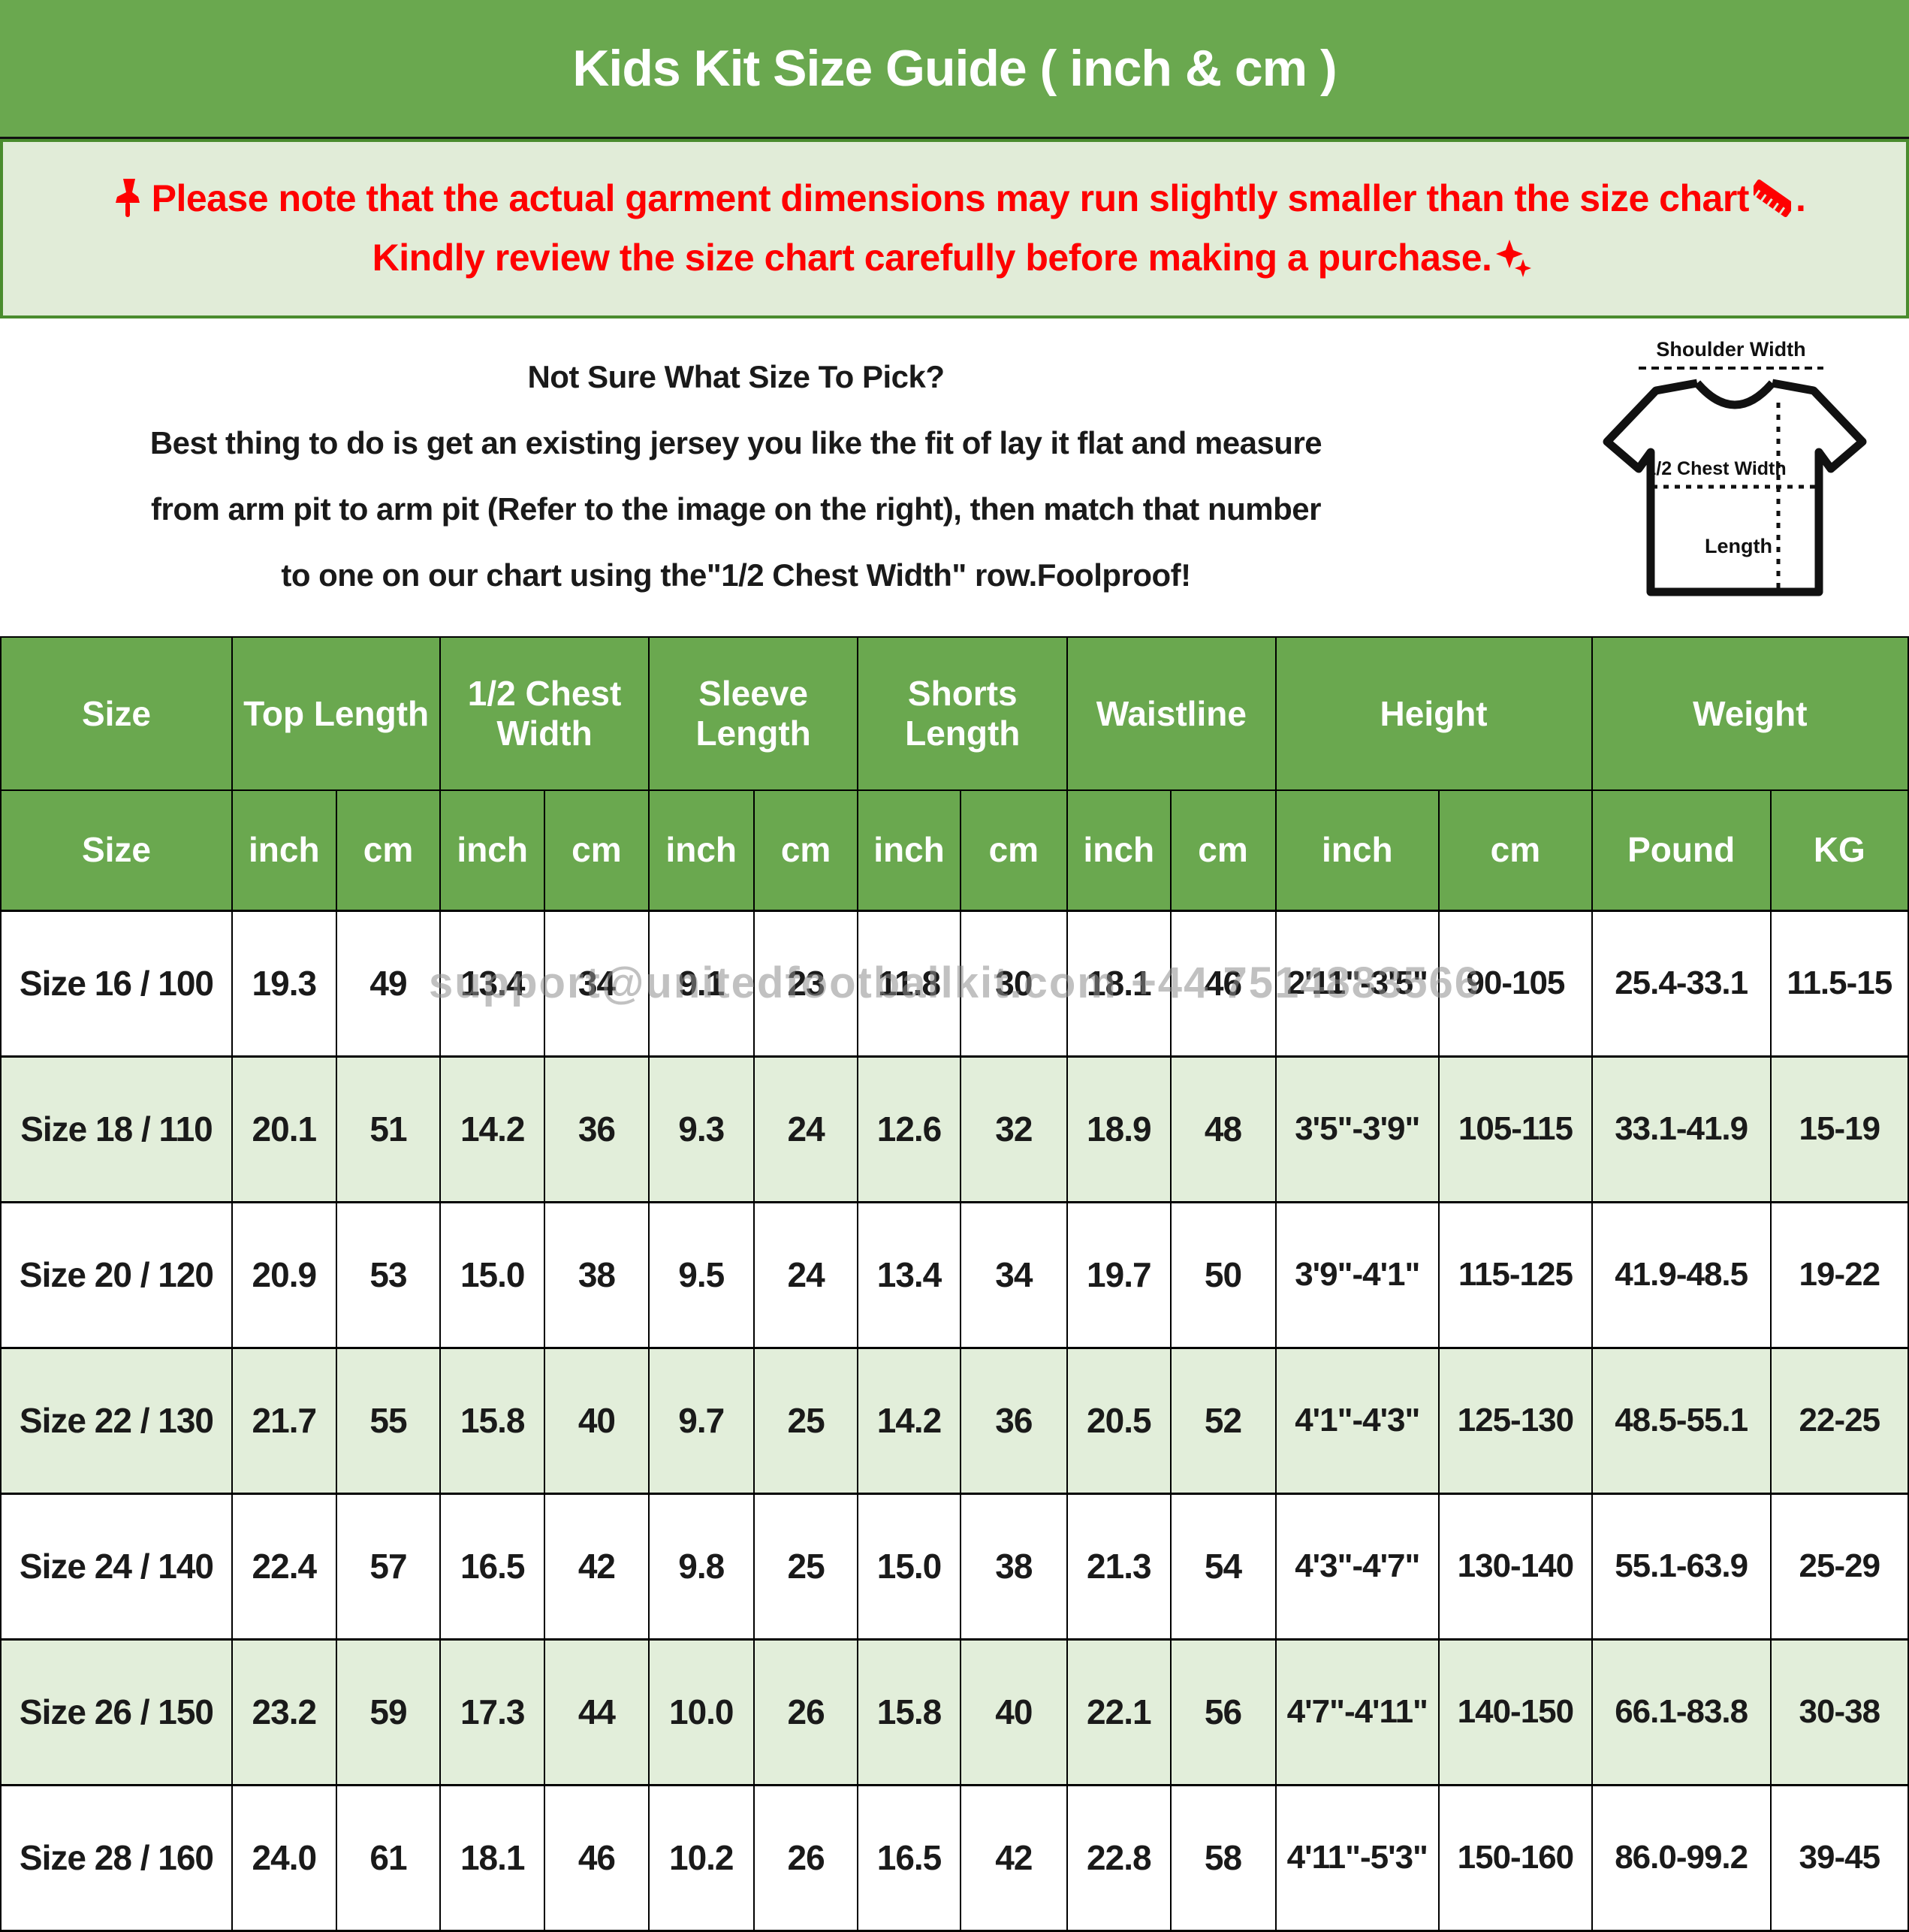 This screenshot has width=1909, height=1932. I want to click on cell-size-26-150-kg-14: 30-38, so click(1839, 1712).